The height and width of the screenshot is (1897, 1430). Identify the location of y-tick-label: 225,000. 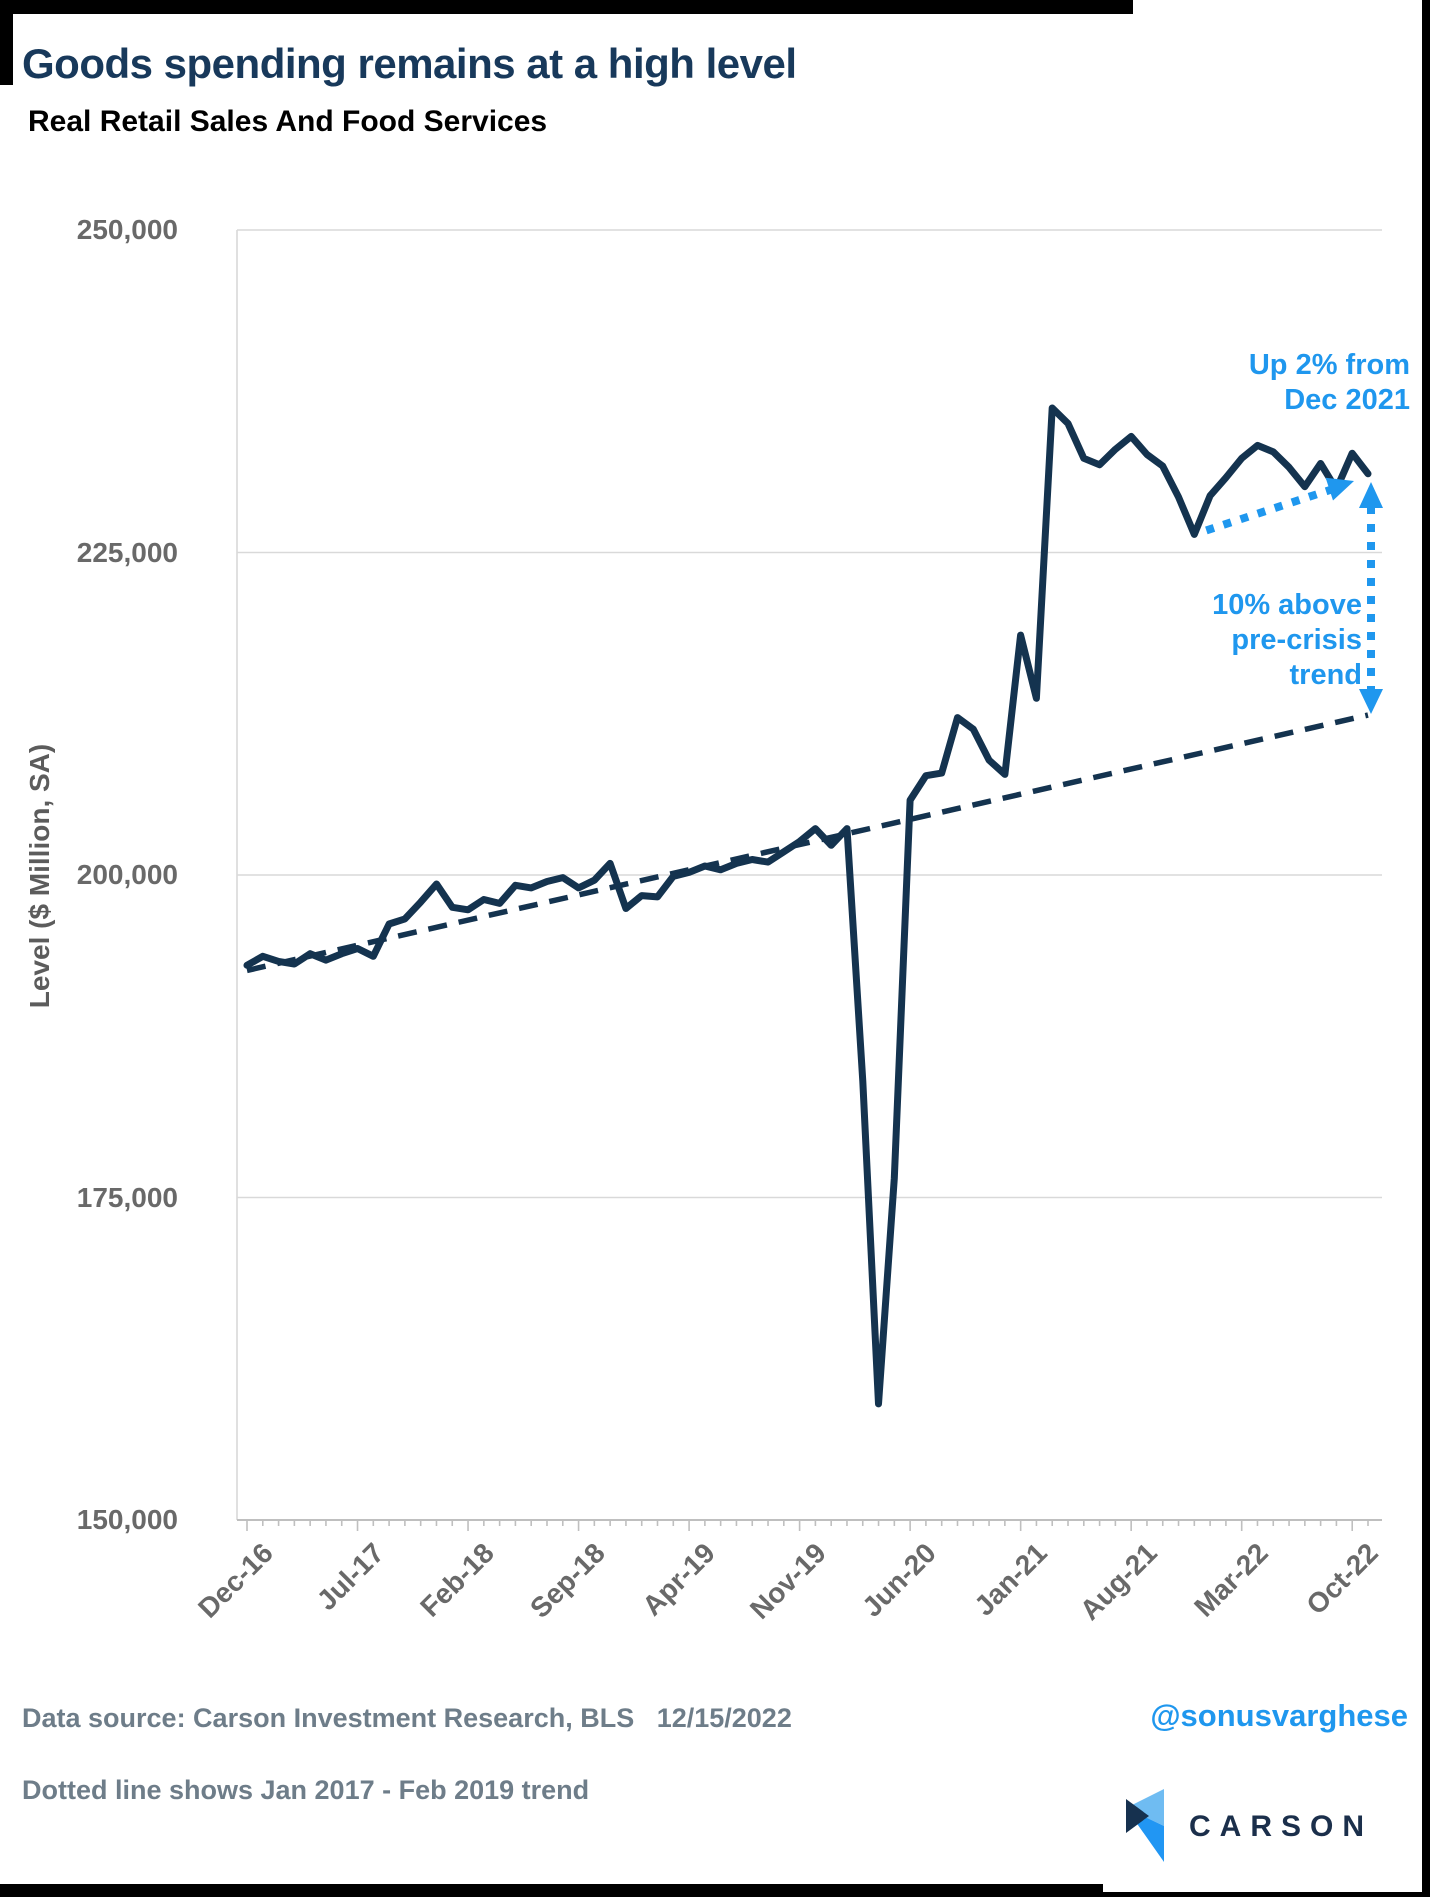
(127, 552).